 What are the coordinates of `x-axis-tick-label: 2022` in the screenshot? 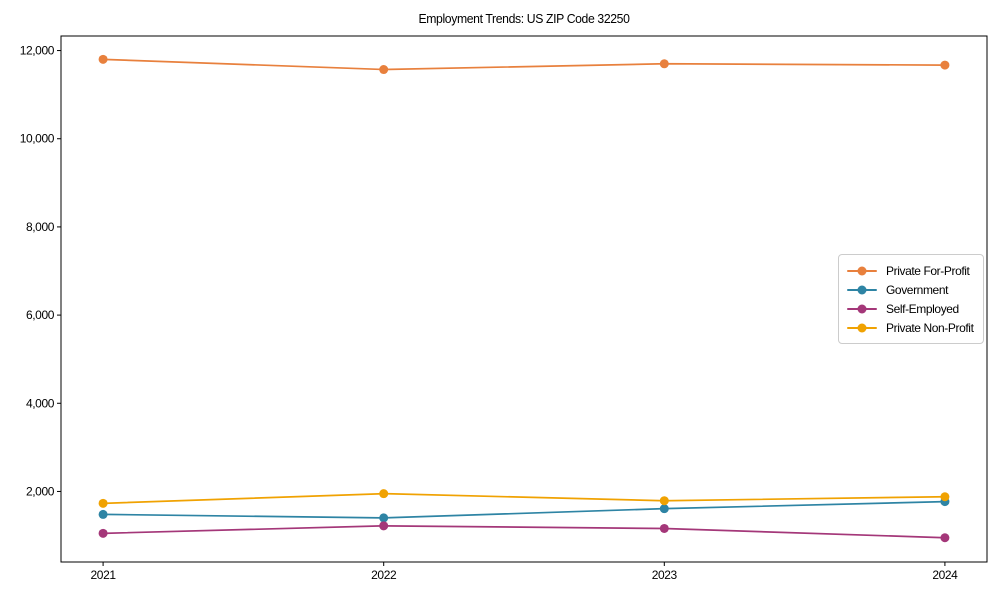 It's located at (384, 575).